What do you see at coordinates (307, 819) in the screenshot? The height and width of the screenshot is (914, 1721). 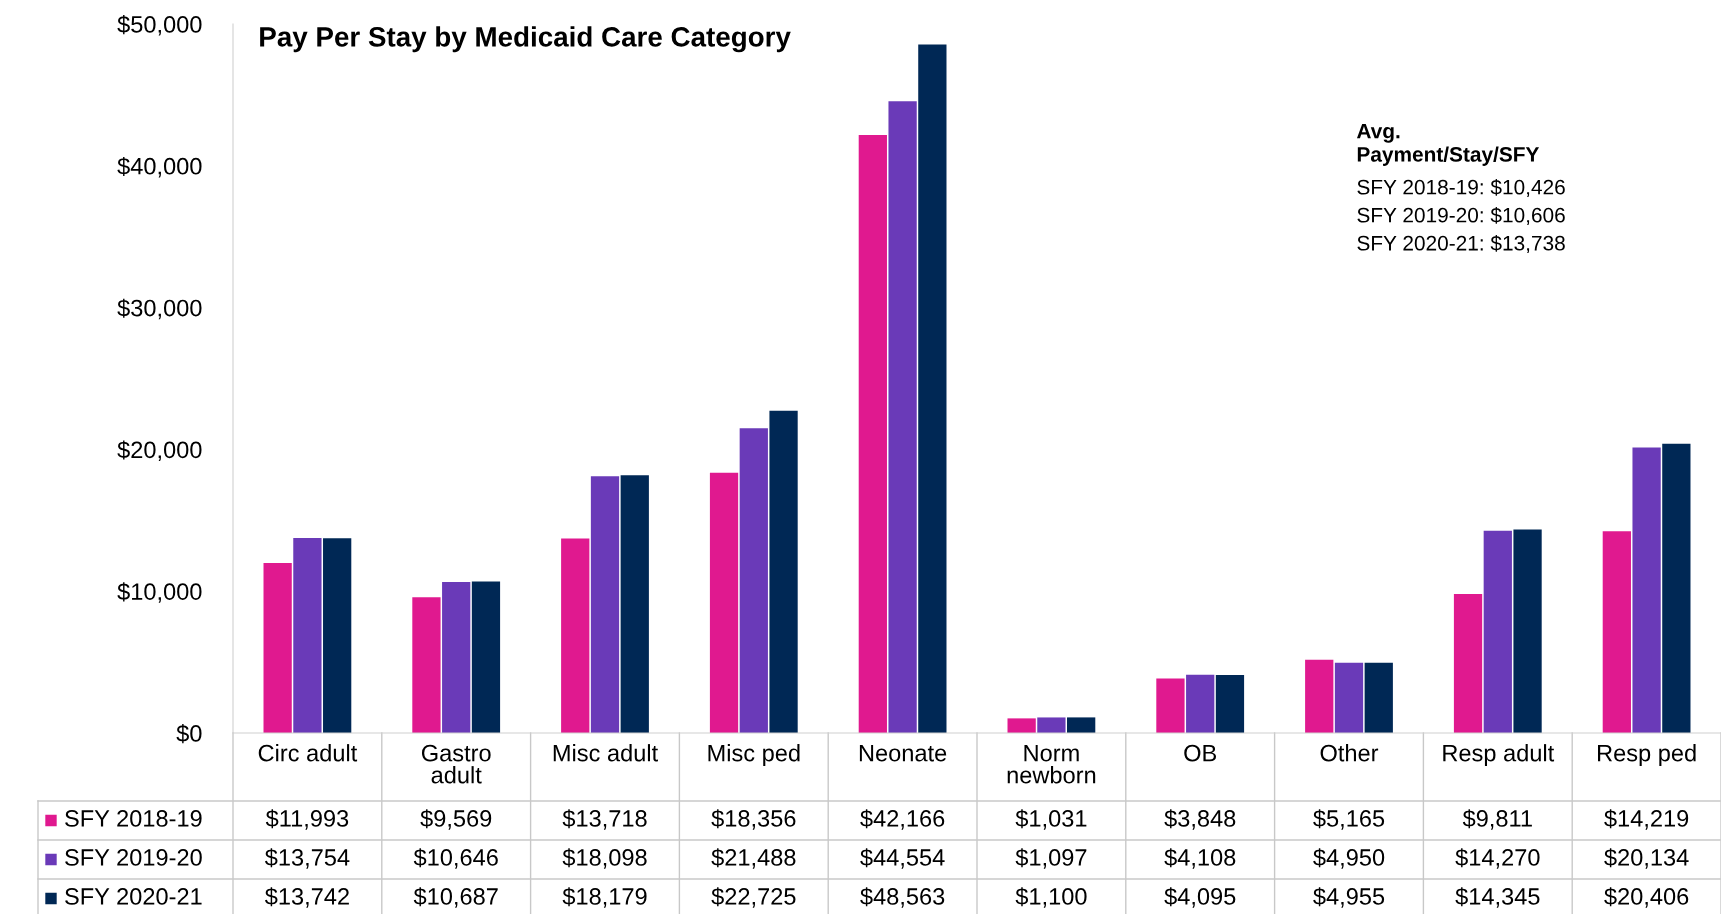 I see `data-label: $11,993` at bounding box center [307, 819].